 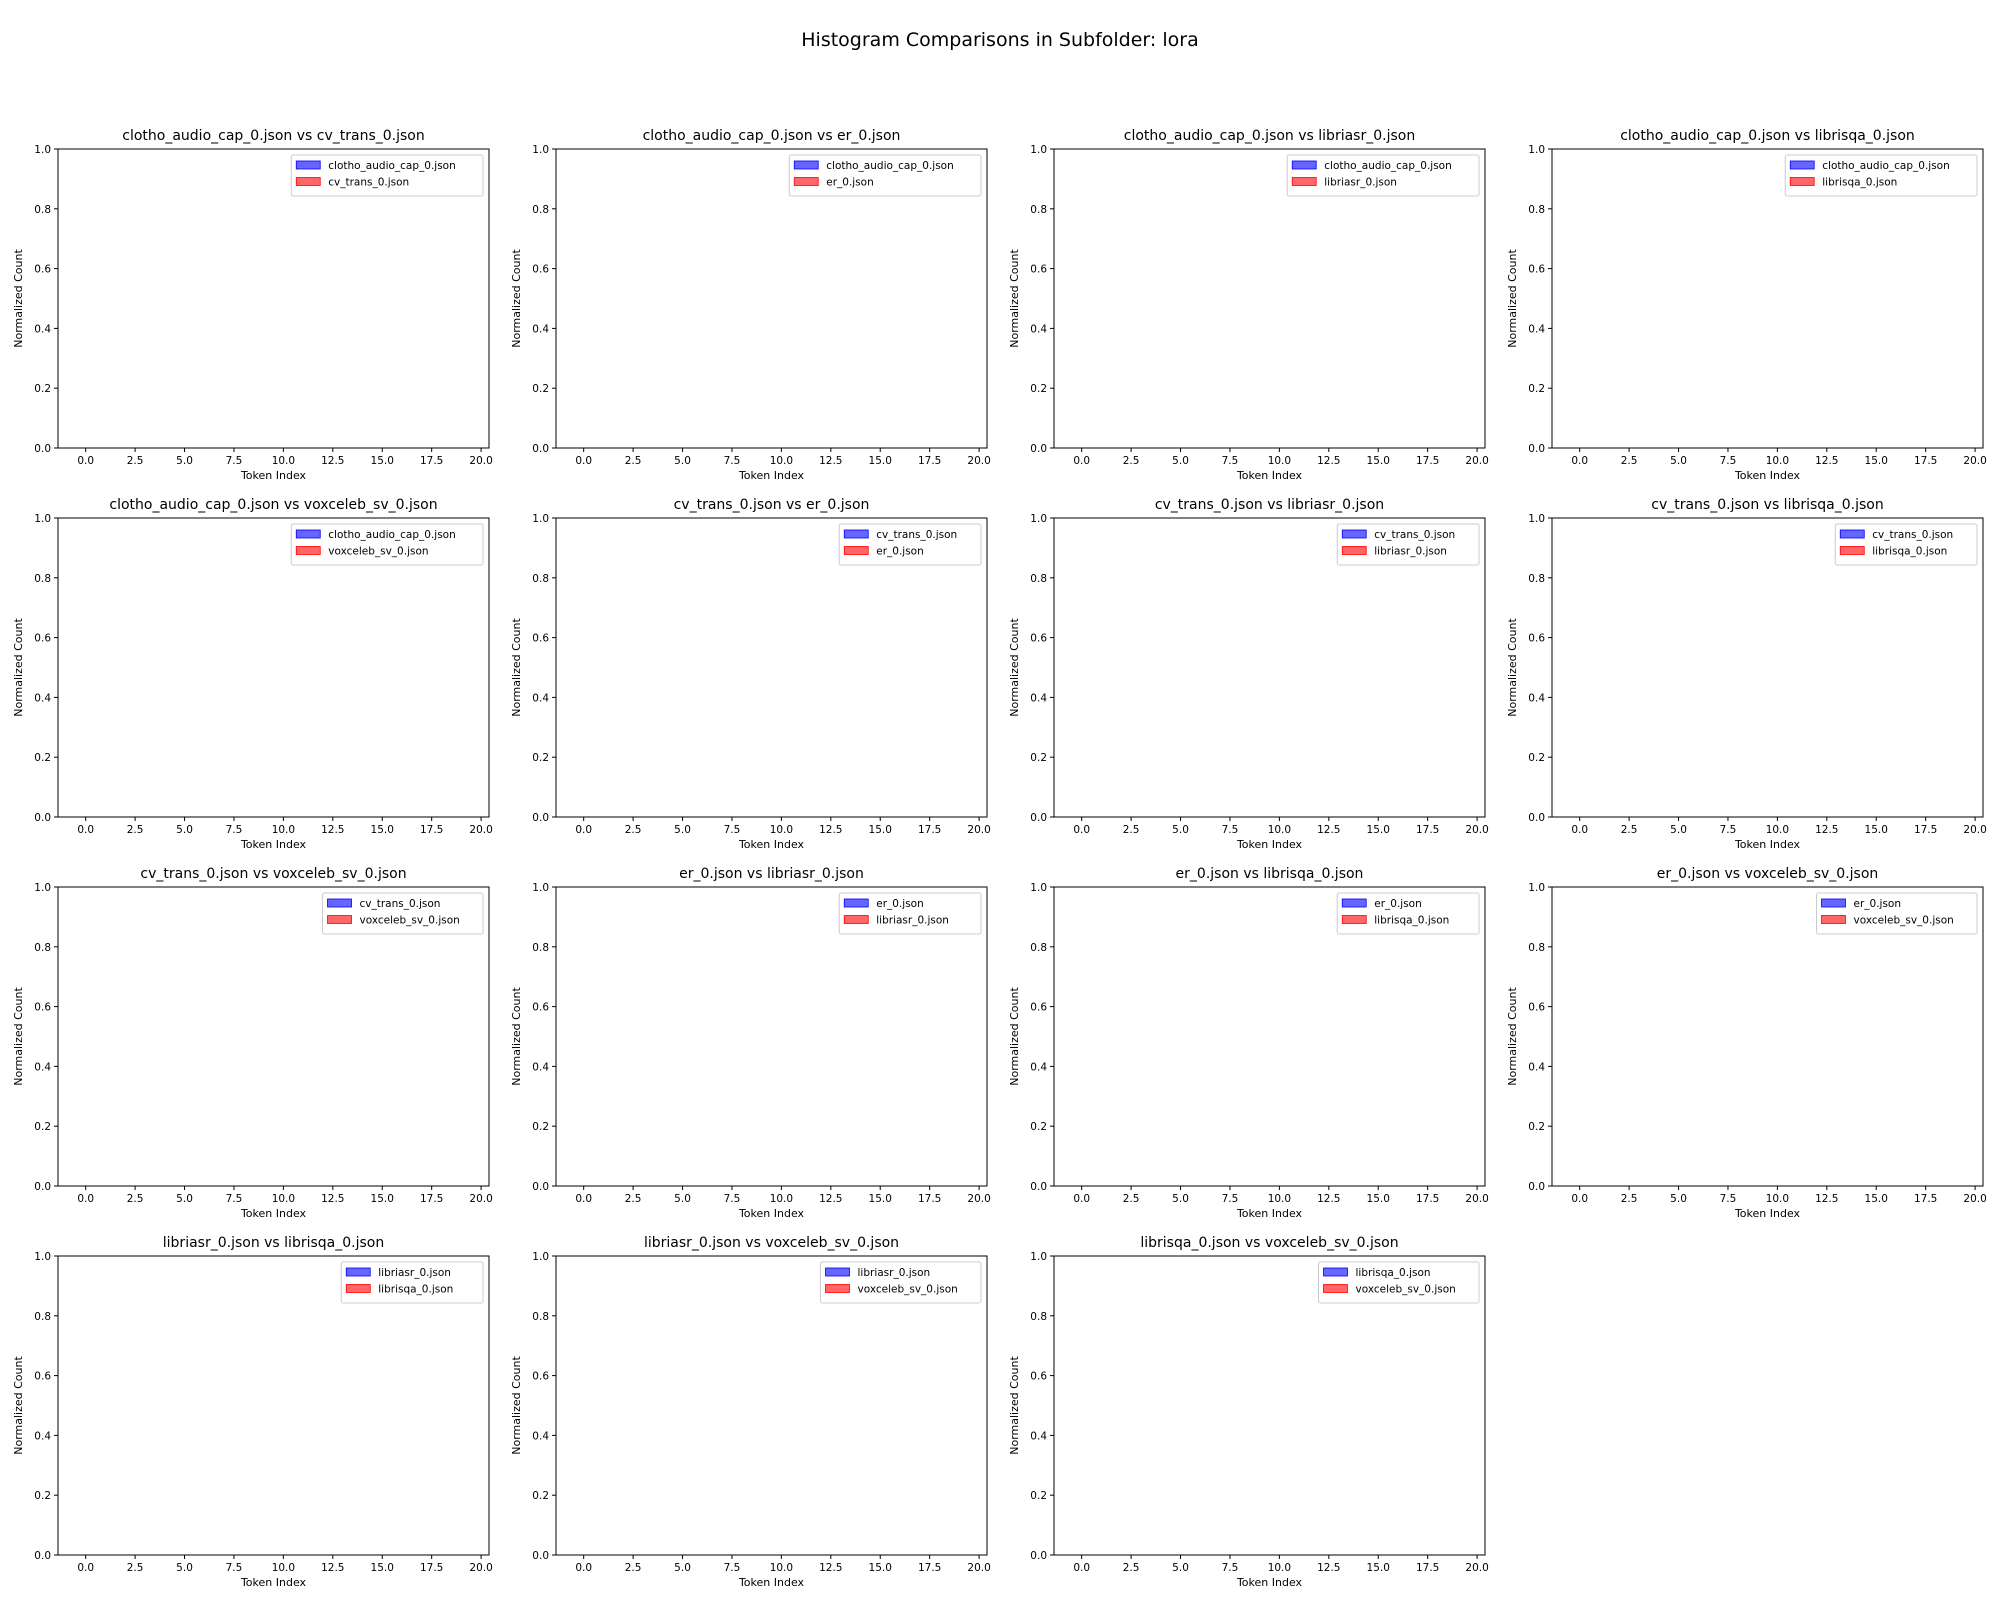 I want to click on legend: clotho_audio_cap_0.json er_0.json, so click(x=885, y=175).